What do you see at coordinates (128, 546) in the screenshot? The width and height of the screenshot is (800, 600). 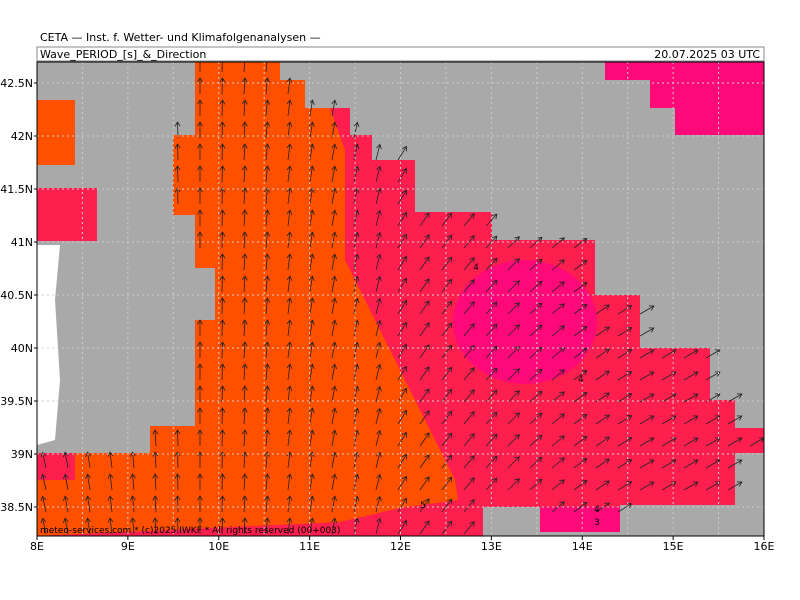 I see `lon-label: 9E` at bounding box center [128, 546].